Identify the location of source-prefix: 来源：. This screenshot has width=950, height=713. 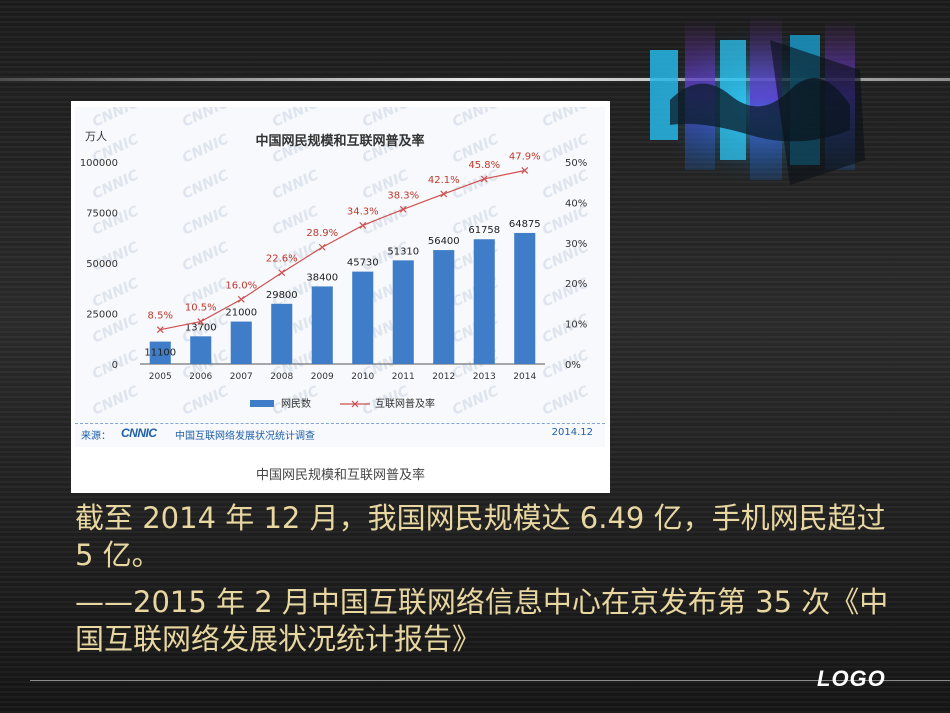
(96, 436).